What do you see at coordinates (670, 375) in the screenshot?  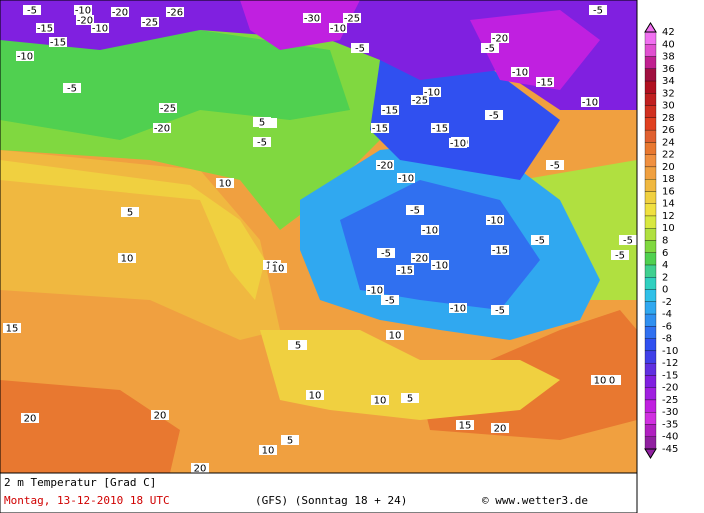 I see `scale-label: -15` at bounding box center [670, 375].